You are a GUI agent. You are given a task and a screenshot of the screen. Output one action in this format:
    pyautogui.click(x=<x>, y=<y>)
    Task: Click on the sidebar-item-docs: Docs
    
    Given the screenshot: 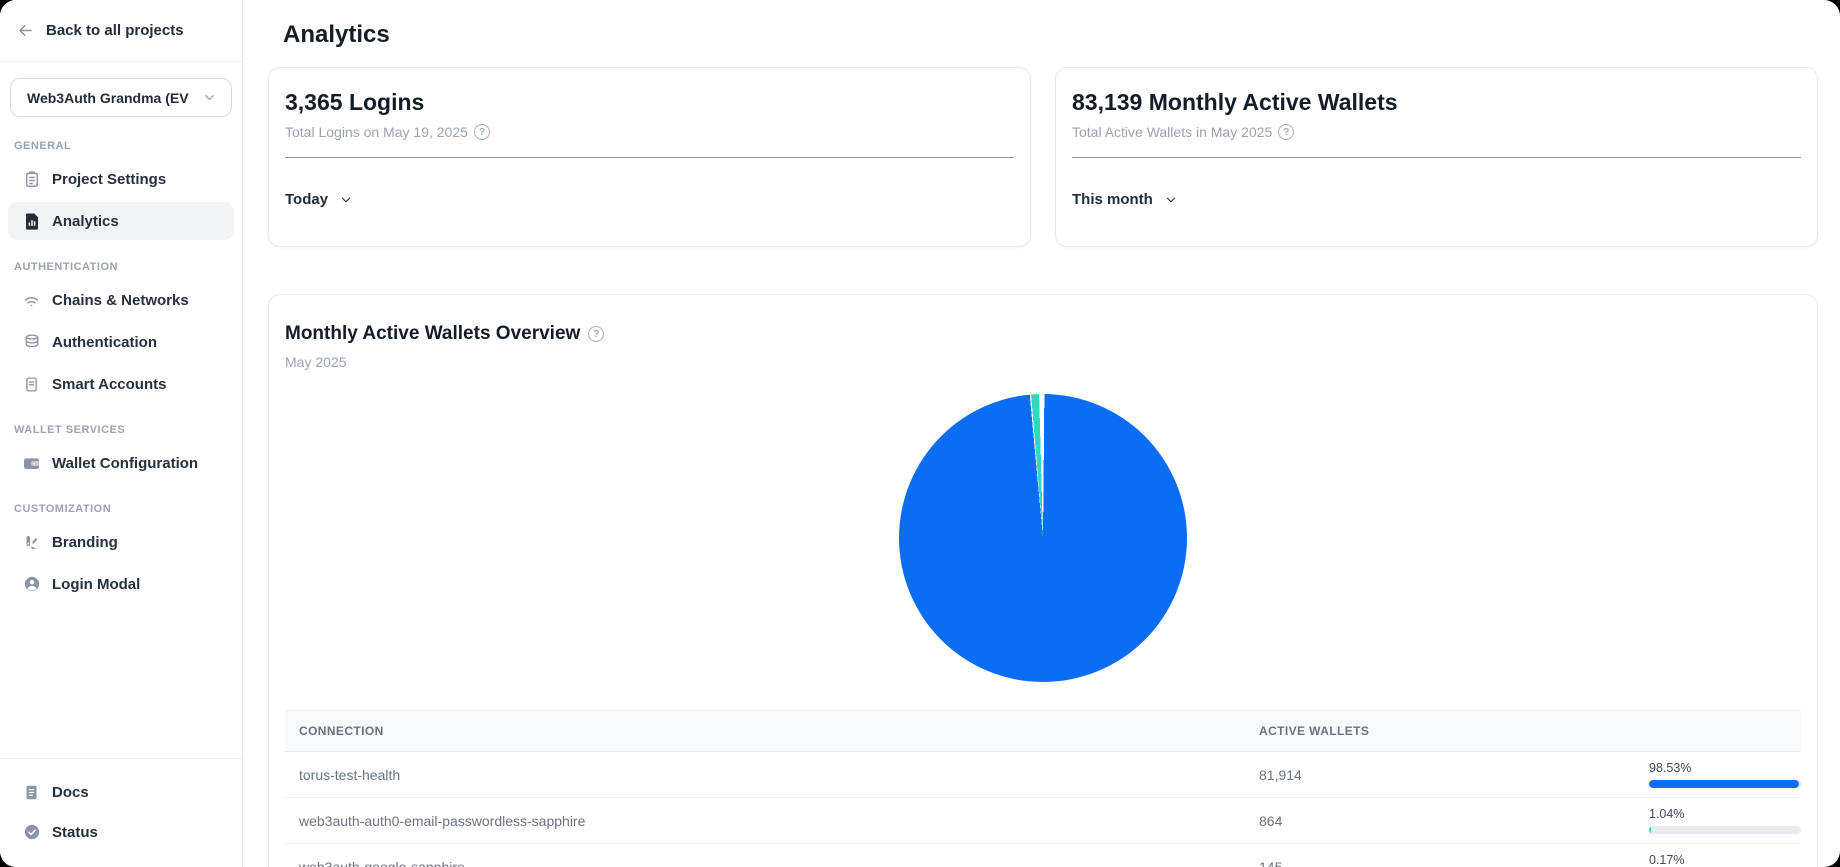 What is the action you would take?
    pyautogui.click(x=121, y=792)
    